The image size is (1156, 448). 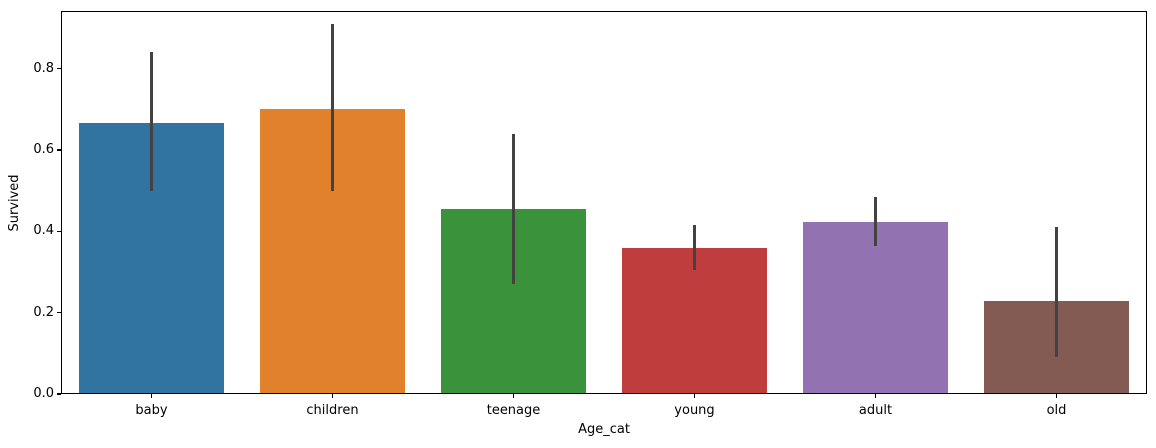 I want to click on bar-adult, so click(x=875, y=308).